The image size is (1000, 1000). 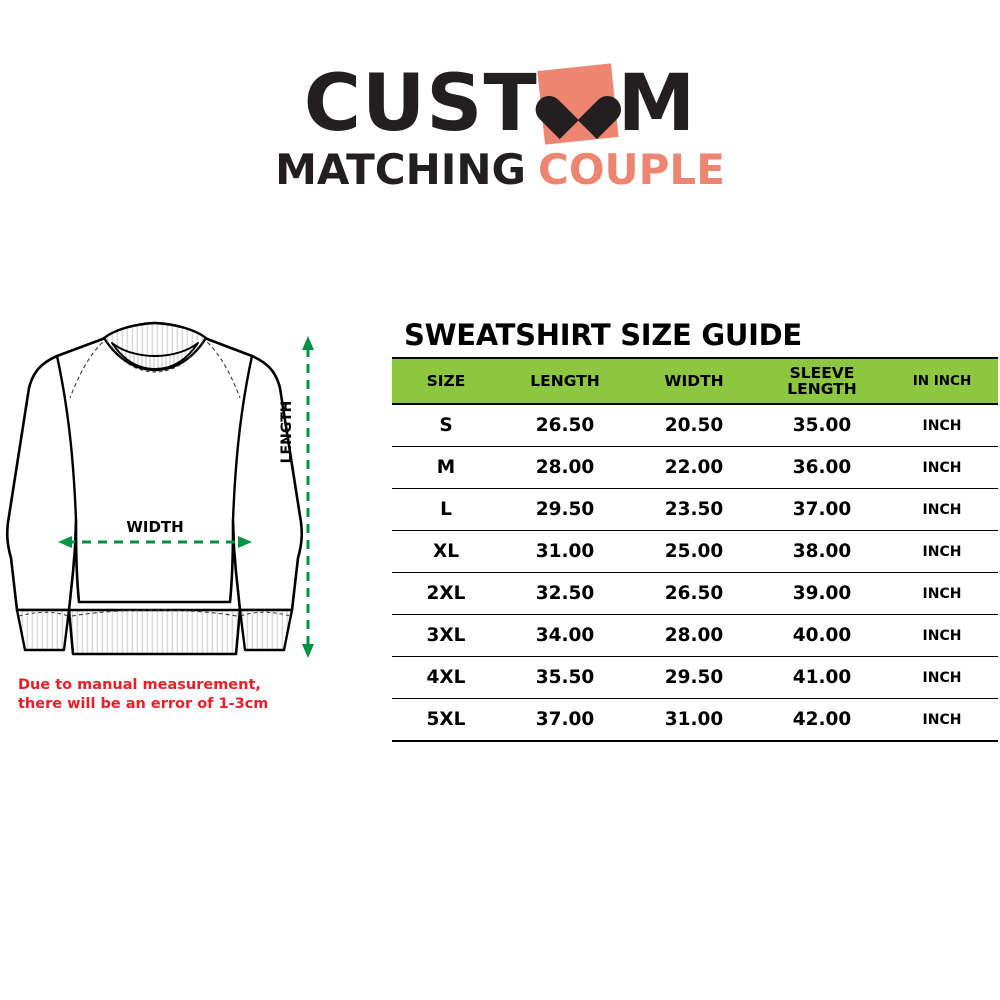 I want to click on cell-length: 26.50, so click(x=565, y=426).